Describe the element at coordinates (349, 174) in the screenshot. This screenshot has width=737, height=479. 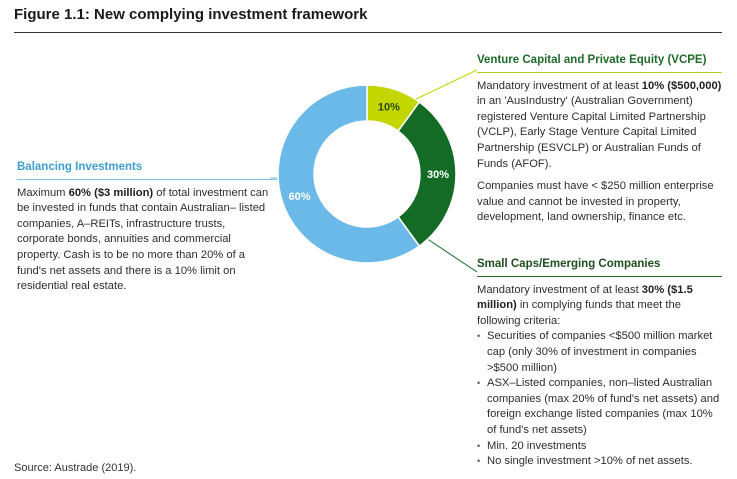
I see `slice-balancing` at that location.